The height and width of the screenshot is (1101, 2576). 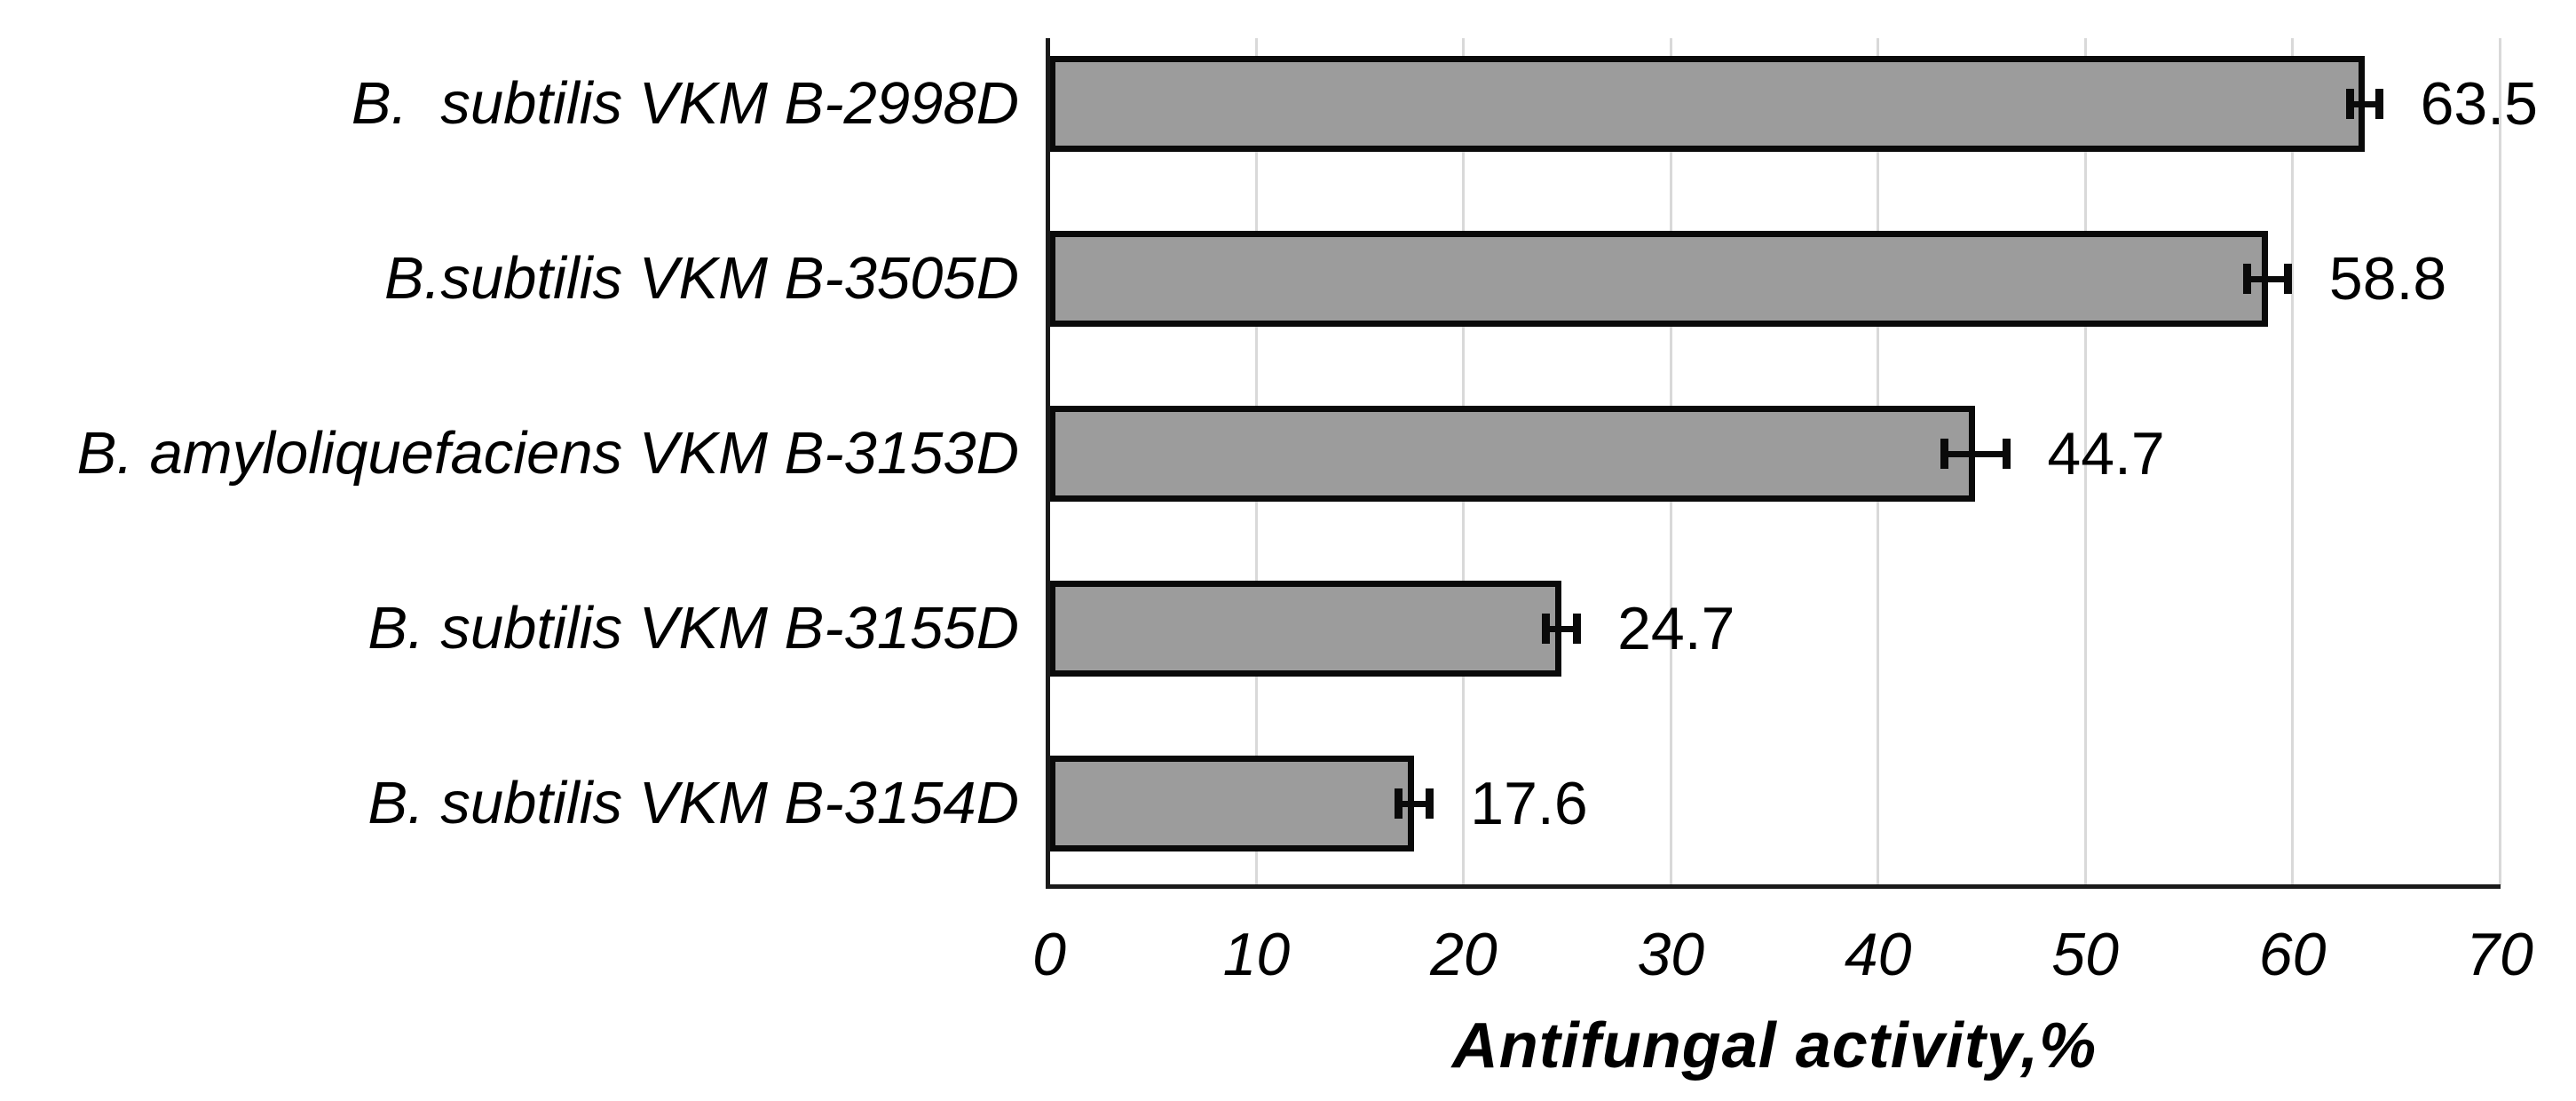 I want to click on bar-value-label: 58.8, so click(x=2387, y=279).